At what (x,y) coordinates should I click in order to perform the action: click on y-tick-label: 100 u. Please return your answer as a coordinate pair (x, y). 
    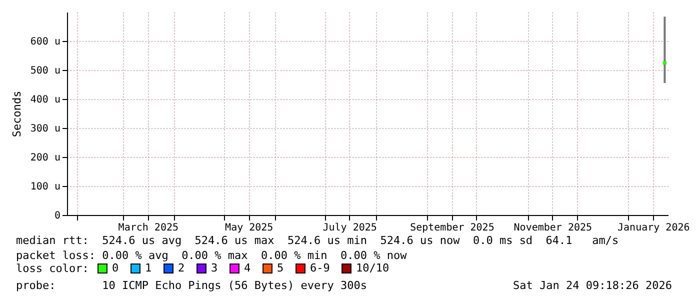
    Looking at the image, I should click on (45, 187).